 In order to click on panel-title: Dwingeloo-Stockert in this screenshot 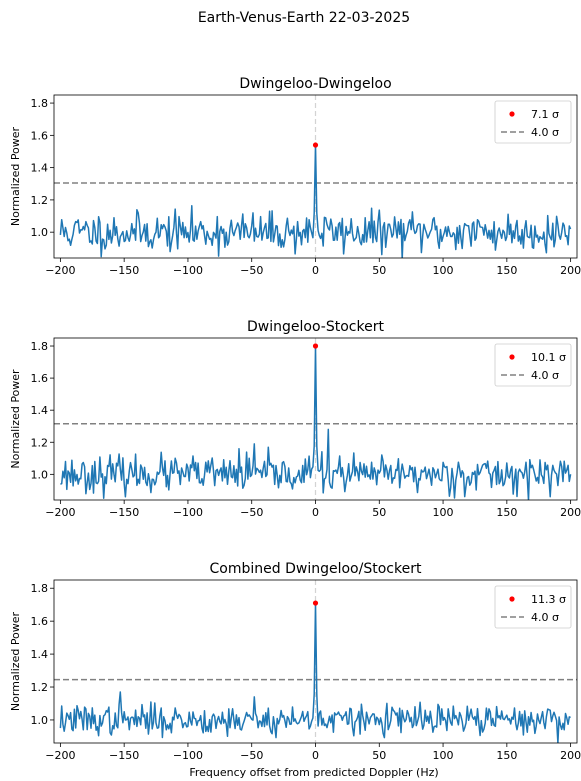, I will do `click(315, 327)`.